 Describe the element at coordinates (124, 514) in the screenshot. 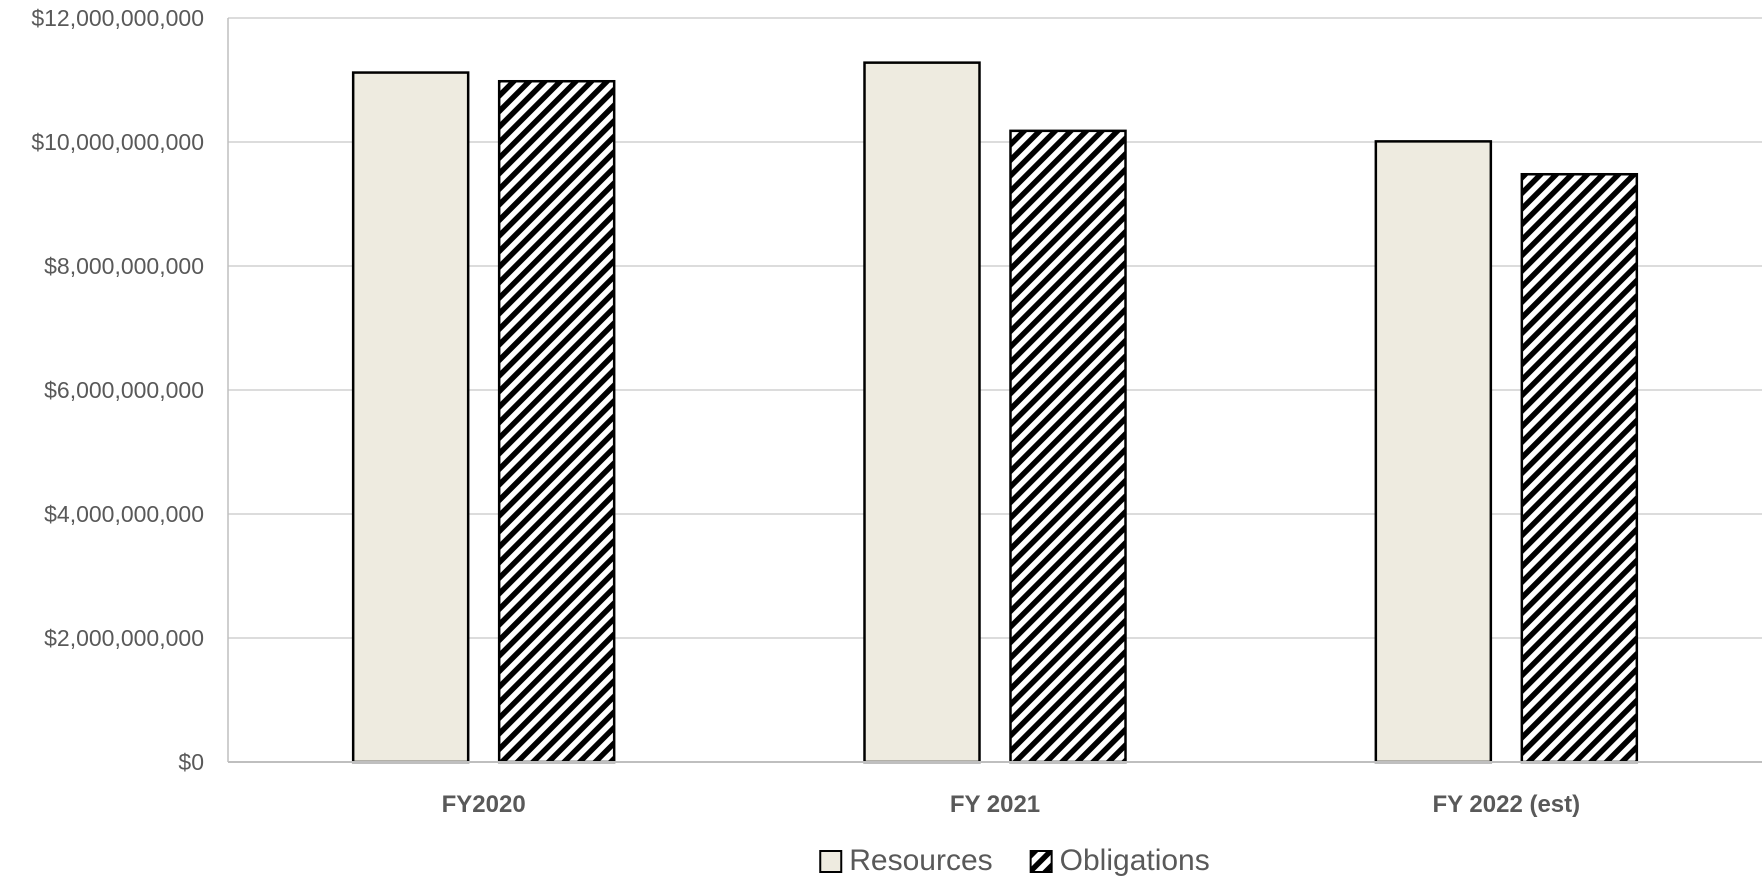

I see `y-tick-label: $4,000,000,000` at that location.